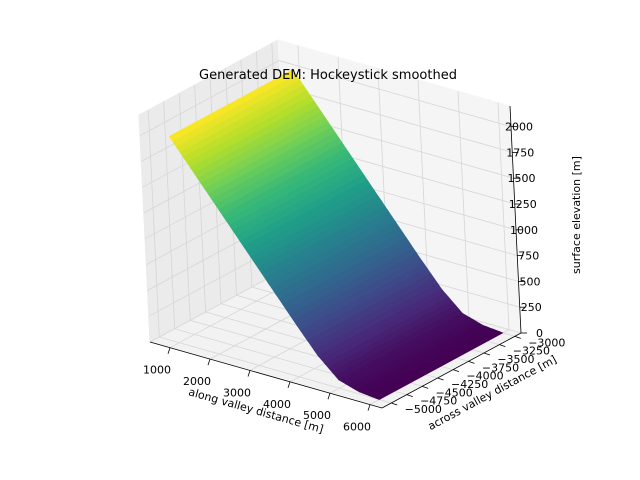 This screenshot has width=640, height=480. I want to click on x-tick-label: 3000, so click(237, 392).